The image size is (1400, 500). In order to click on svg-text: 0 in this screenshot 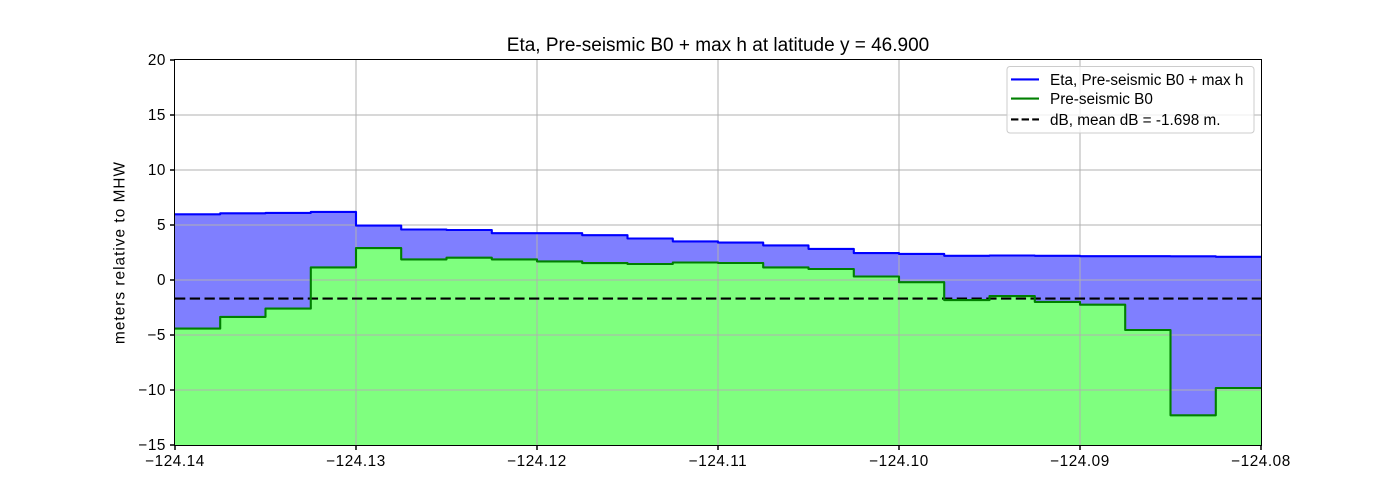, I will do `click(161, 280)`.